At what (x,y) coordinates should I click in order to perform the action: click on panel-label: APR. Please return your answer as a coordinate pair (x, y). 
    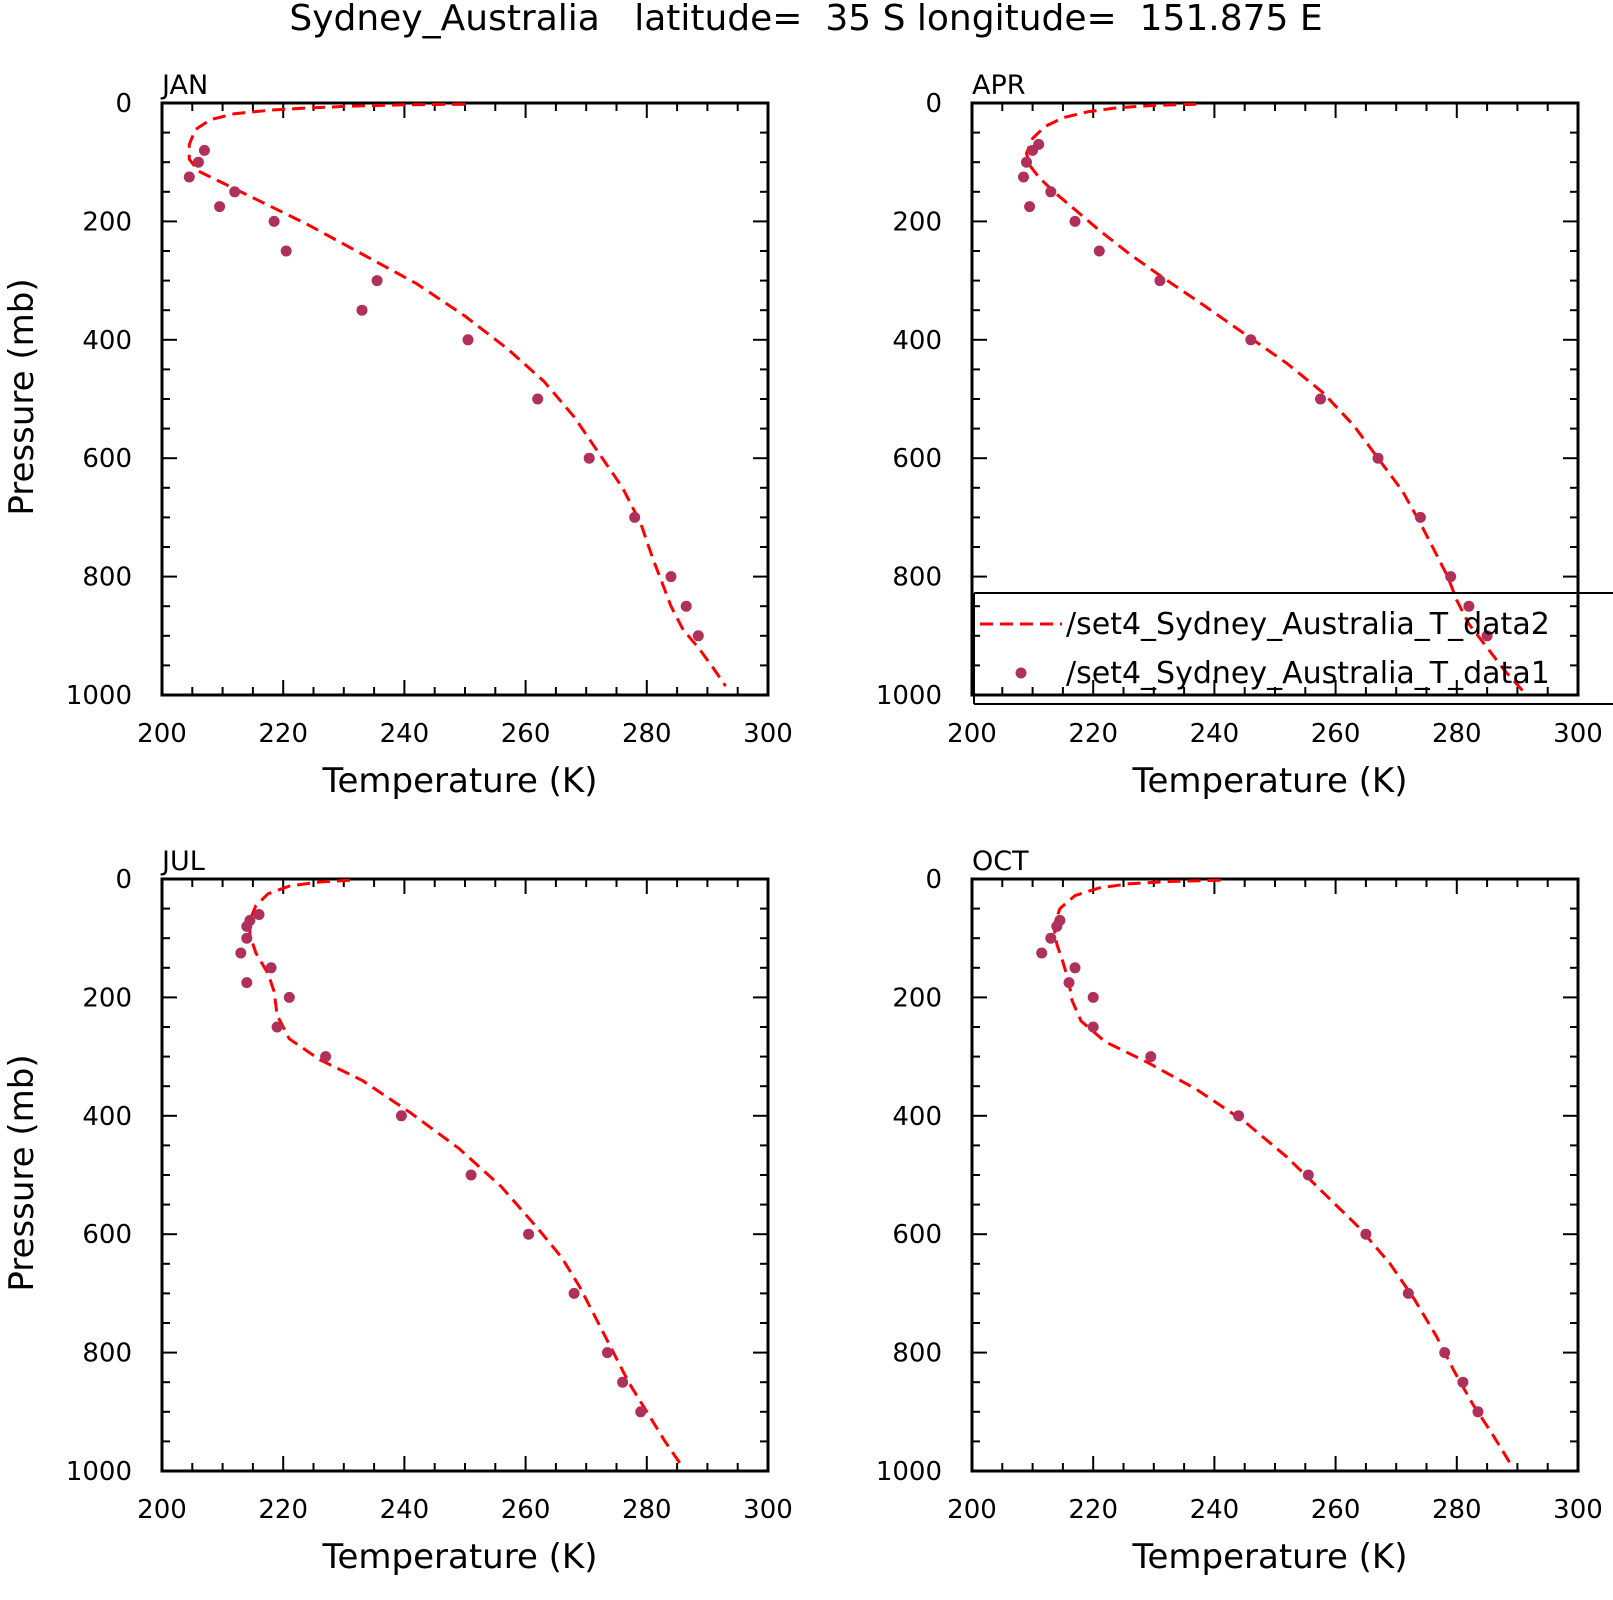
    Looking at the image, I should click on (999, 85).